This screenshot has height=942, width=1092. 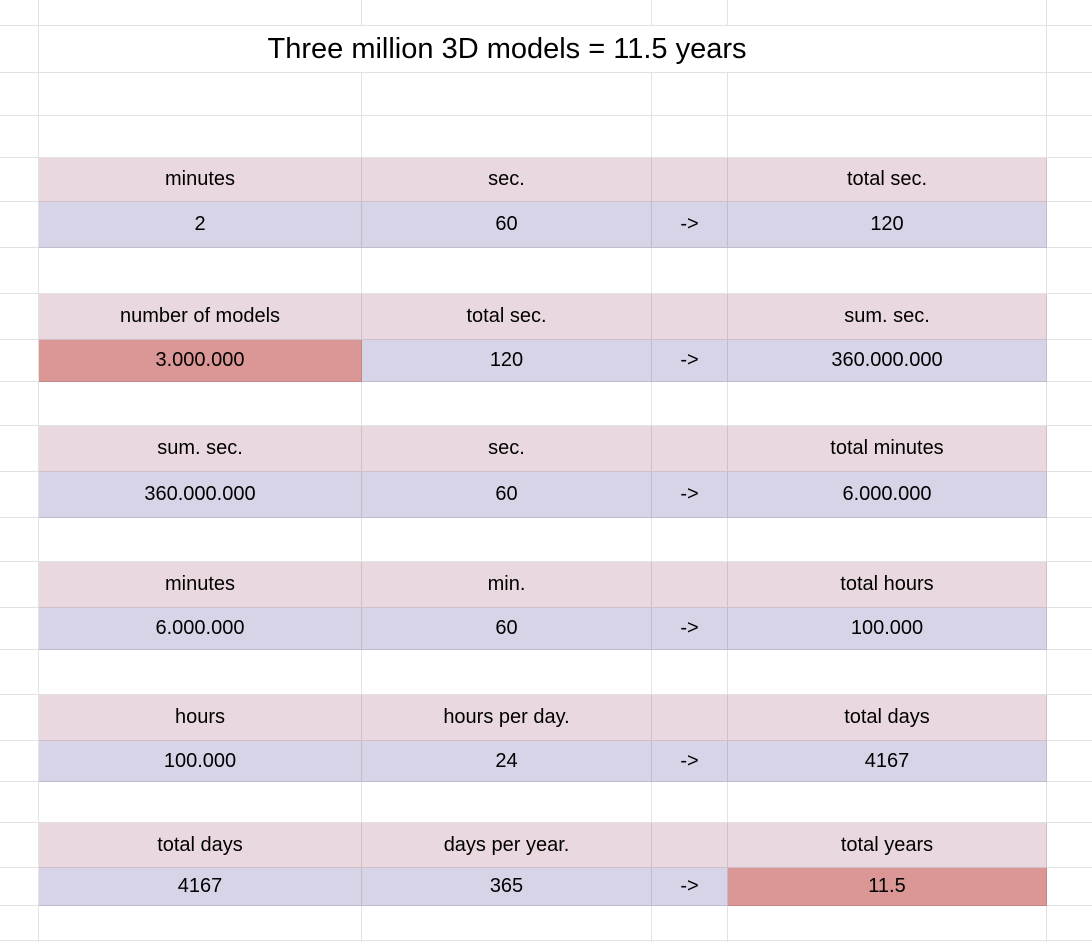 I want to click on header-cell: total hours, so click(x=887, y=585).